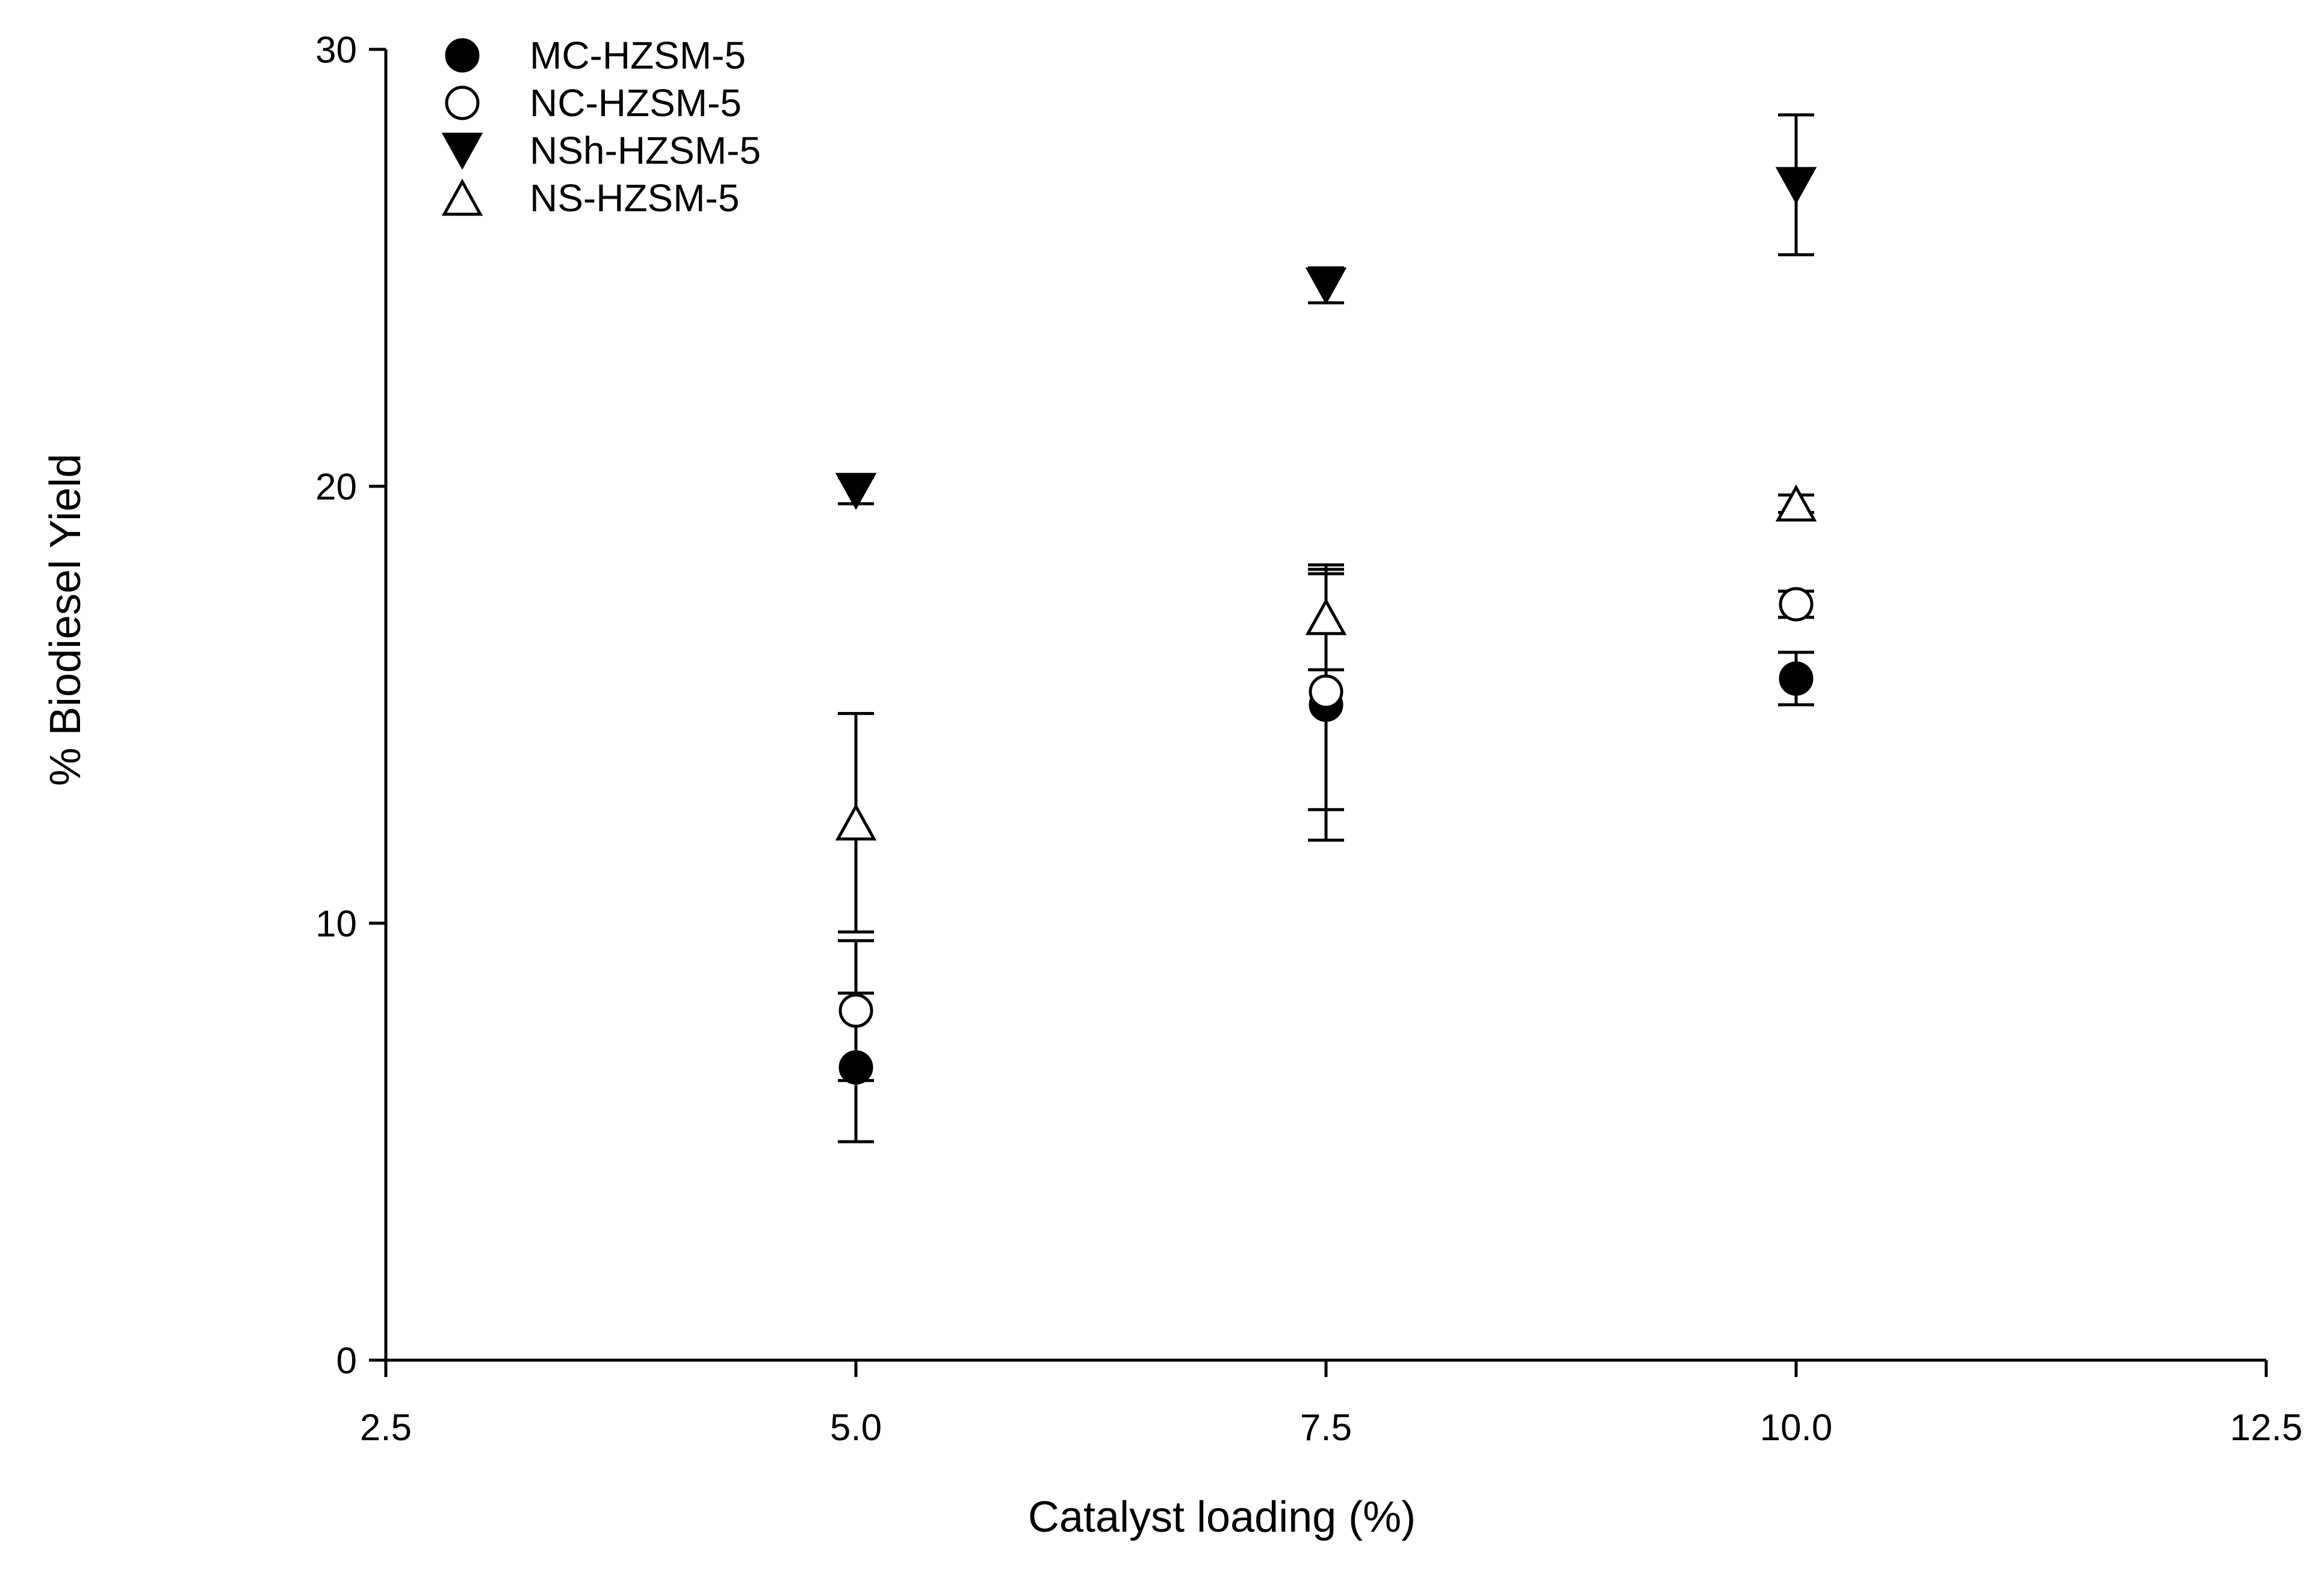 This screenshot has height=1569, width=2324. I want to click on x-tick-label: 7.5, so click(1326, 1428).